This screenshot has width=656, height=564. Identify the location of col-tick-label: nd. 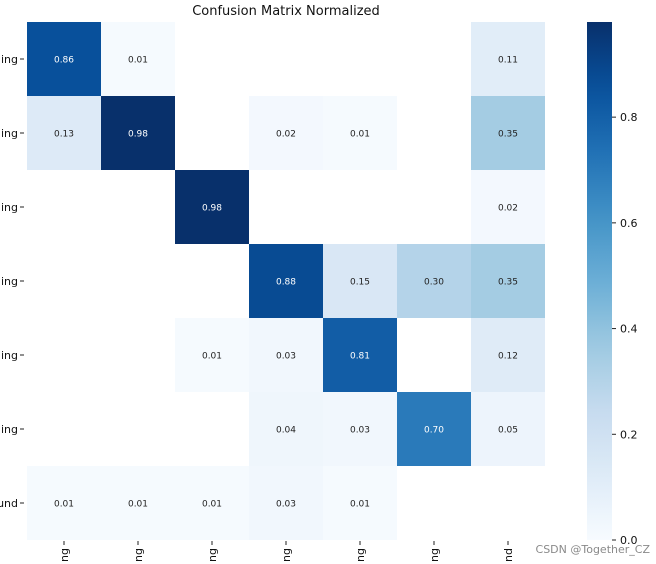
(508, 555).